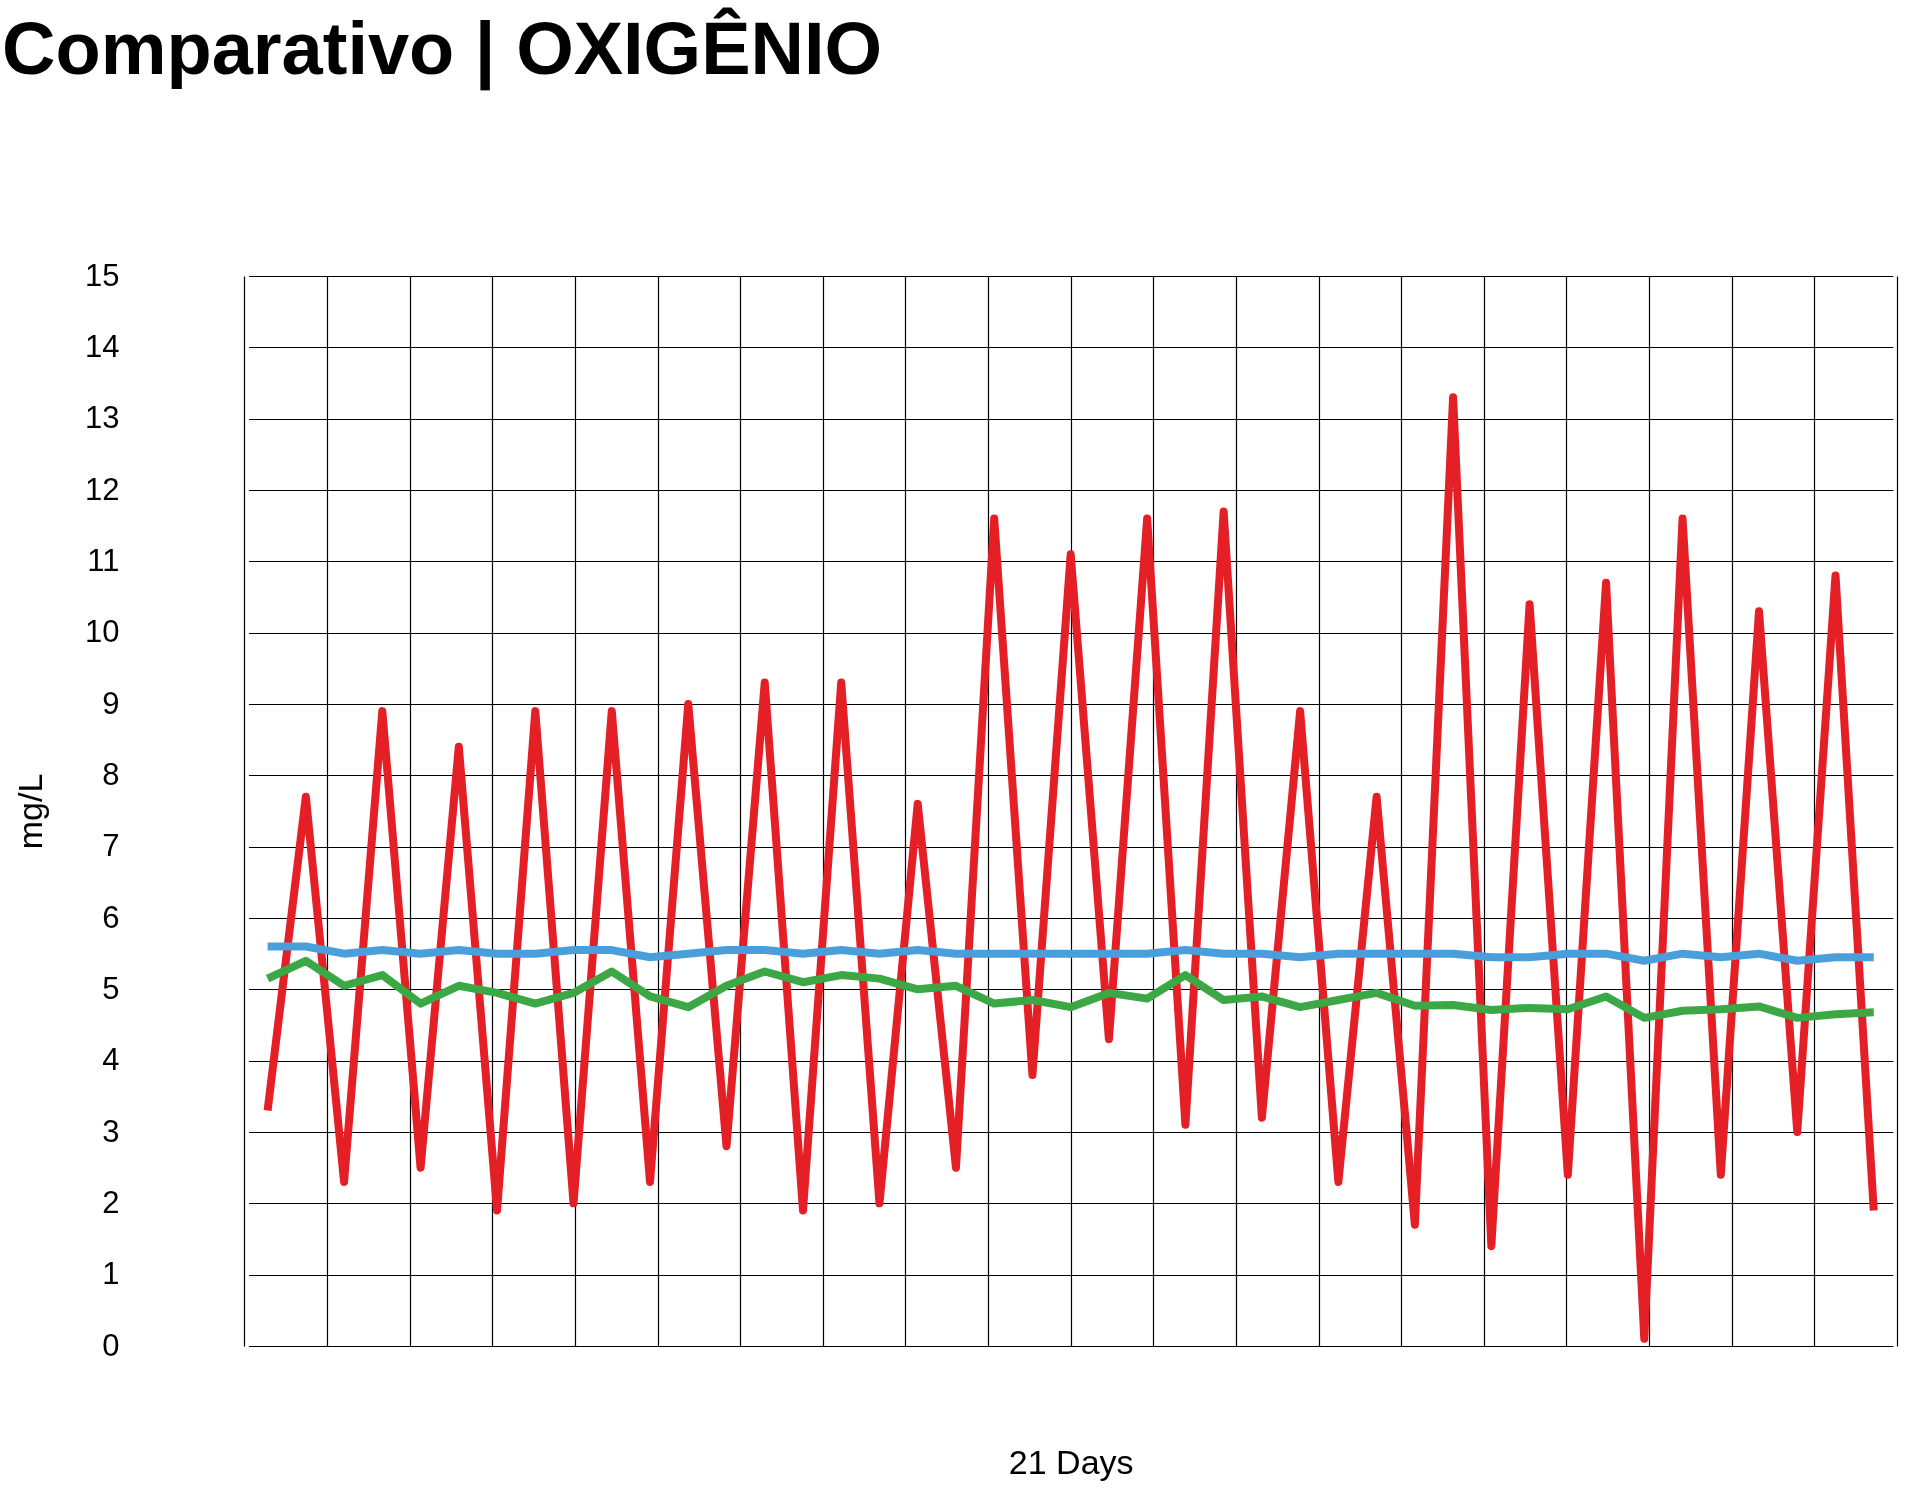  I want to click on y-tick-label: 10, so click(102, 632).